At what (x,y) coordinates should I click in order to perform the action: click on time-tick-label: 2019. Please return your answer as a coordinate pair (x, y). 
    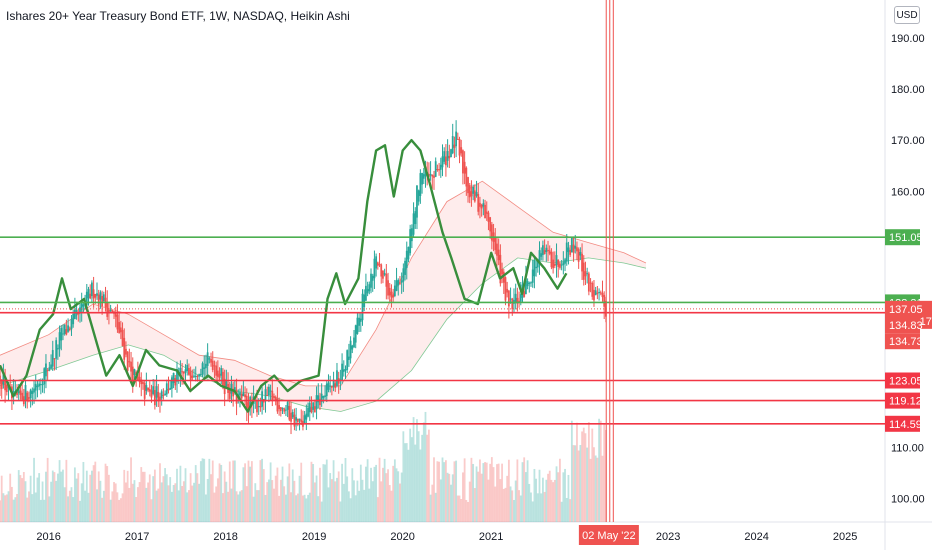
    Looking at the image, I should click on (314, 537).